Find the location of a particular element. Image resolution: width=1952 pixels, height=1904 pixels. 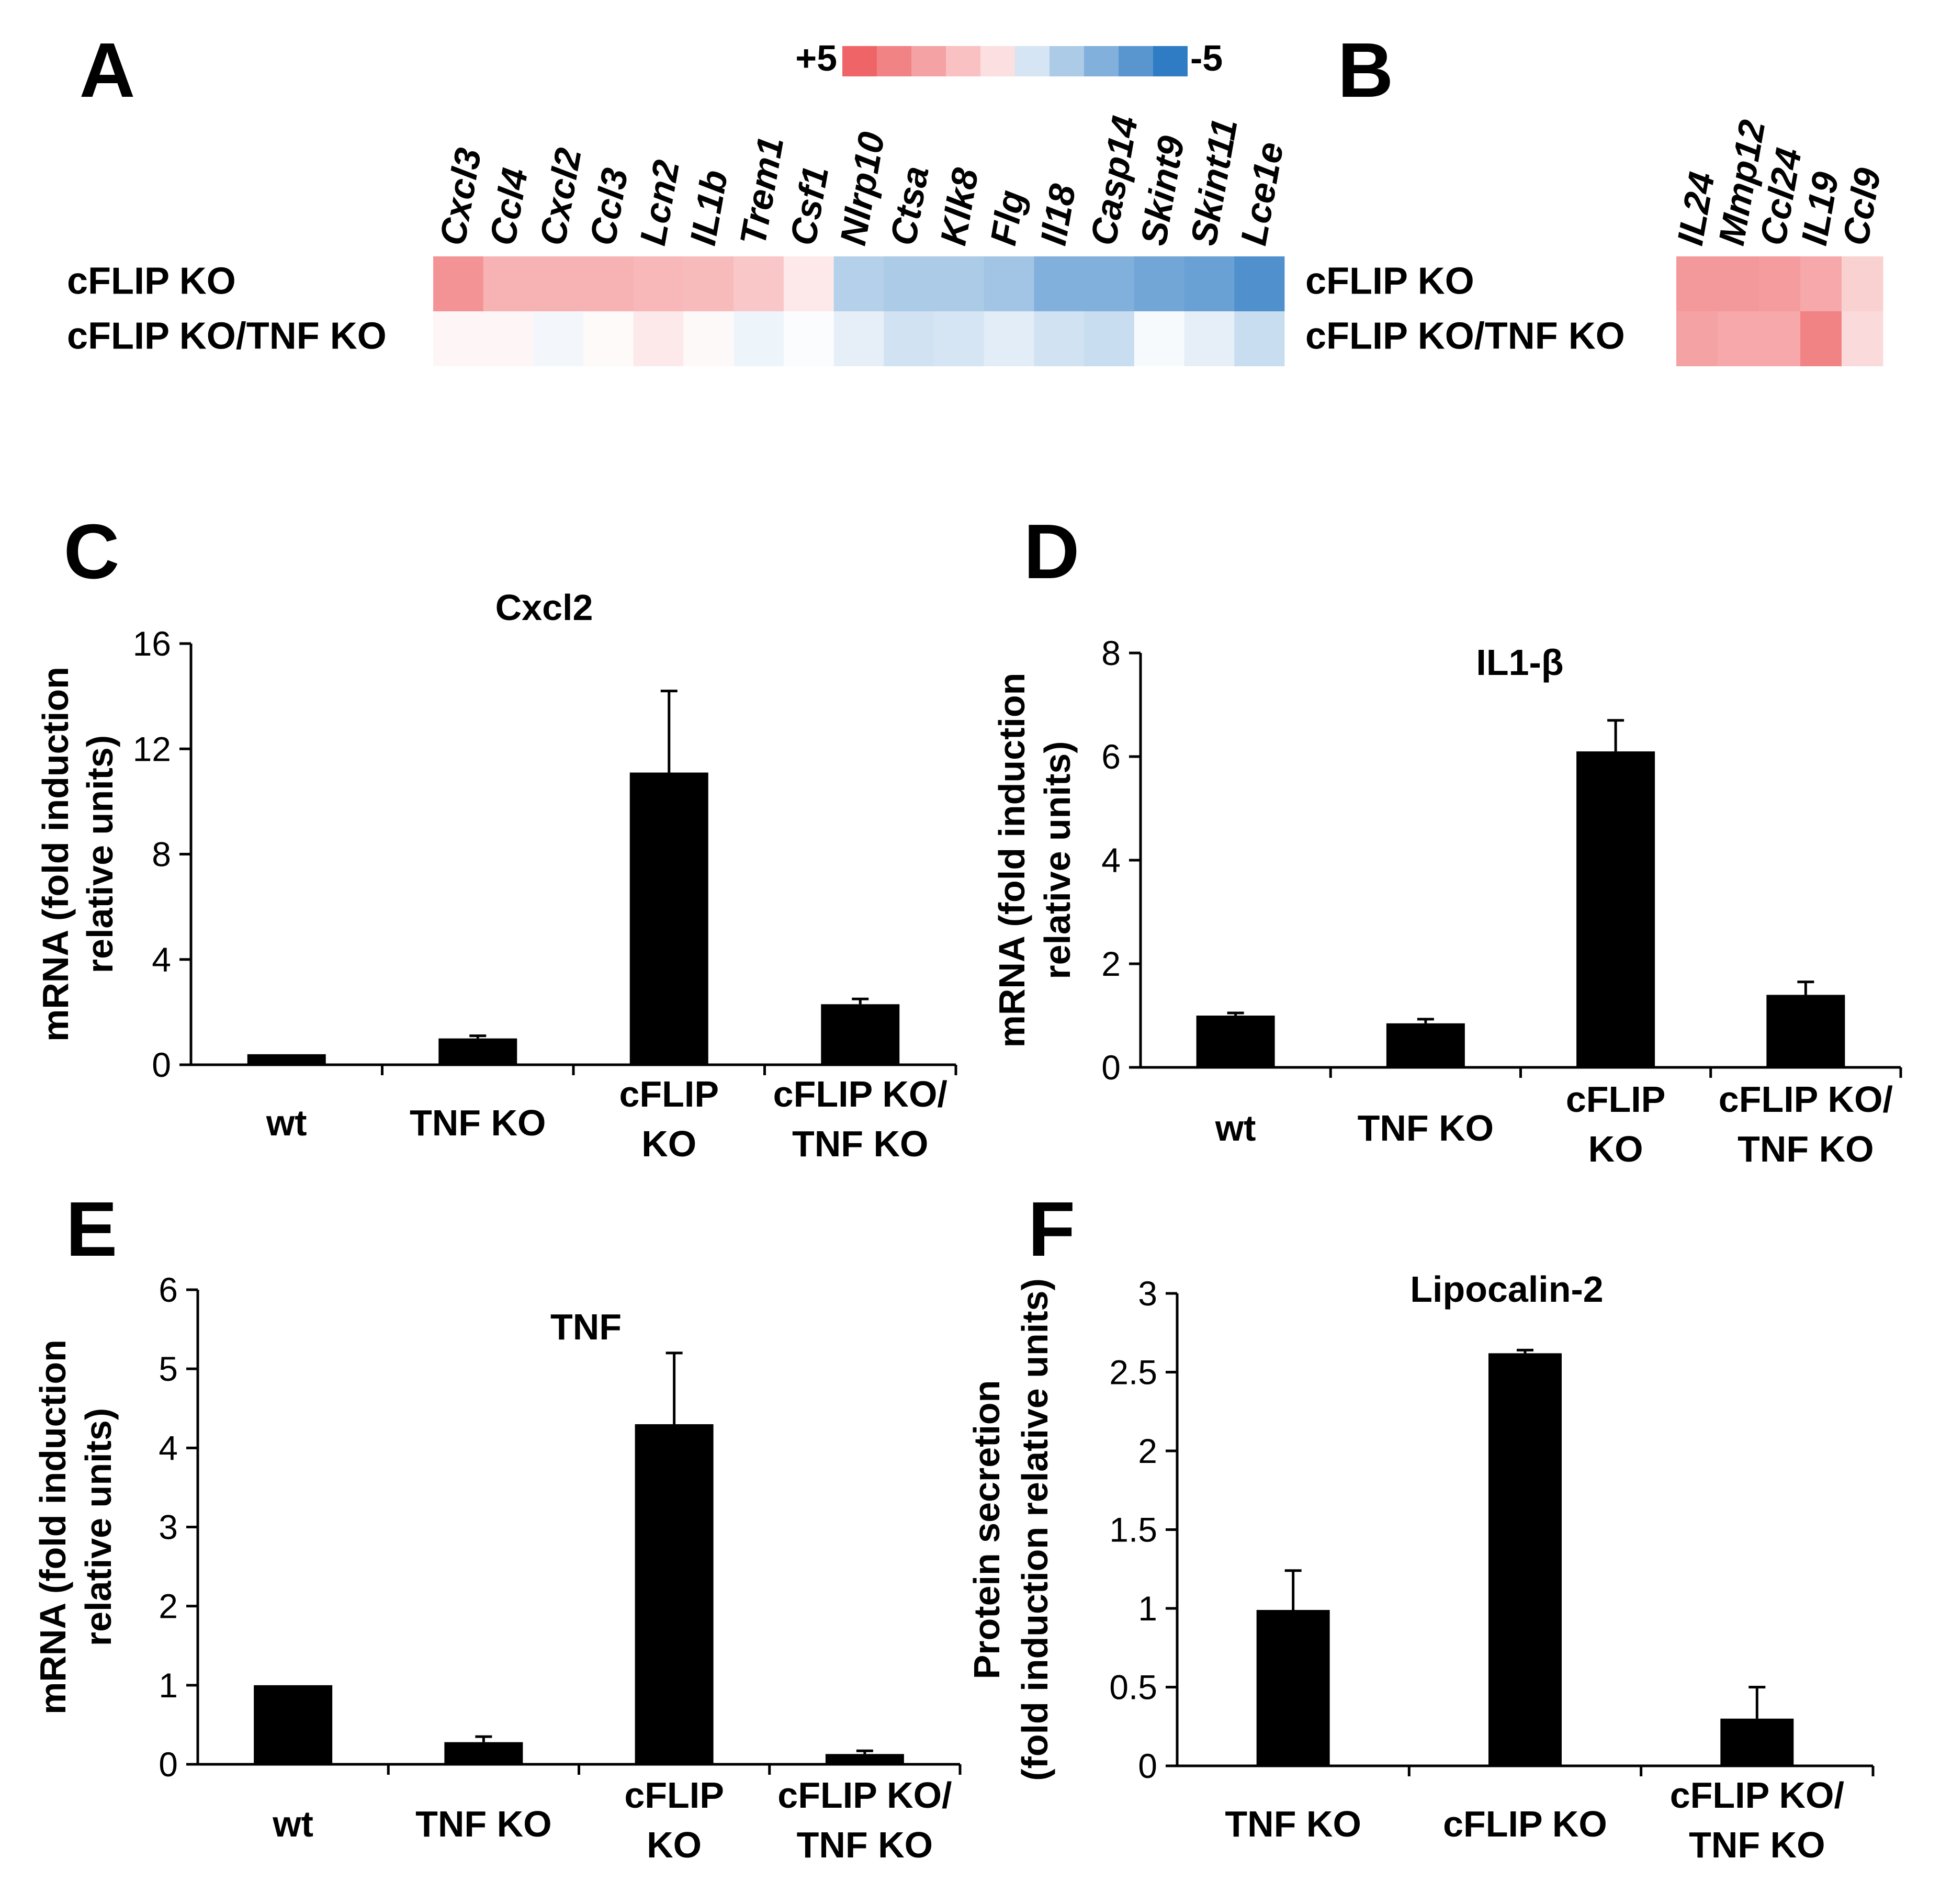

x-category-label: KO is located at coordinates (668, 1143).